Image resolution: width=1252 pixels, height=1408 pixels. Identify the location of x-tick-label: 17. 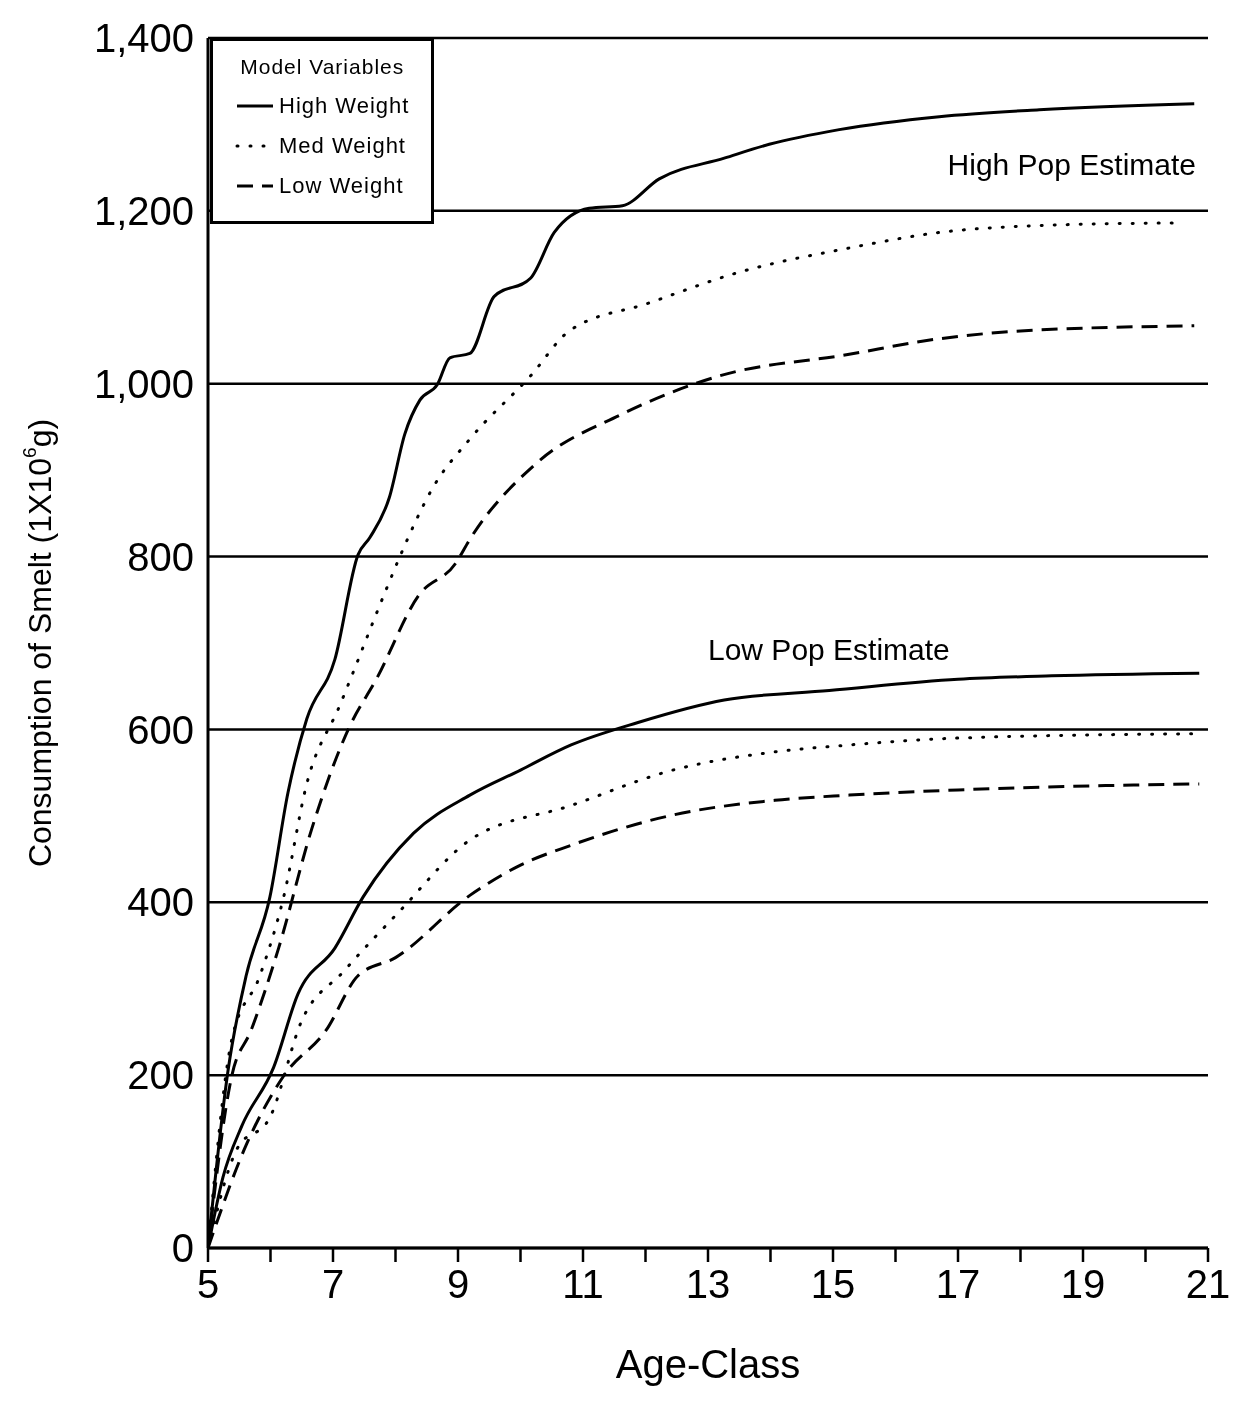
(958, 1284).